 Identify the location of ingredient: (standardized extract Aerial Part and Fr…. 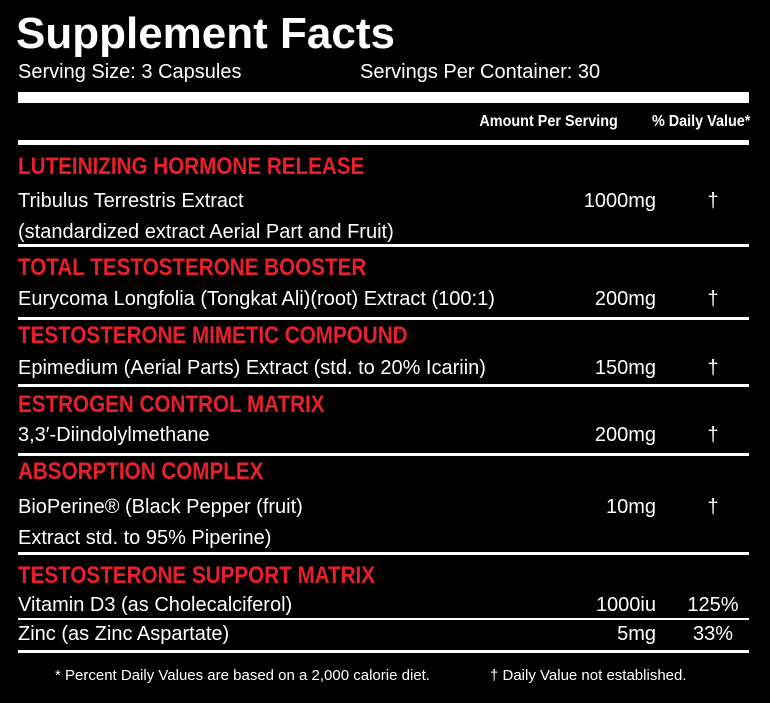
(206, 232).